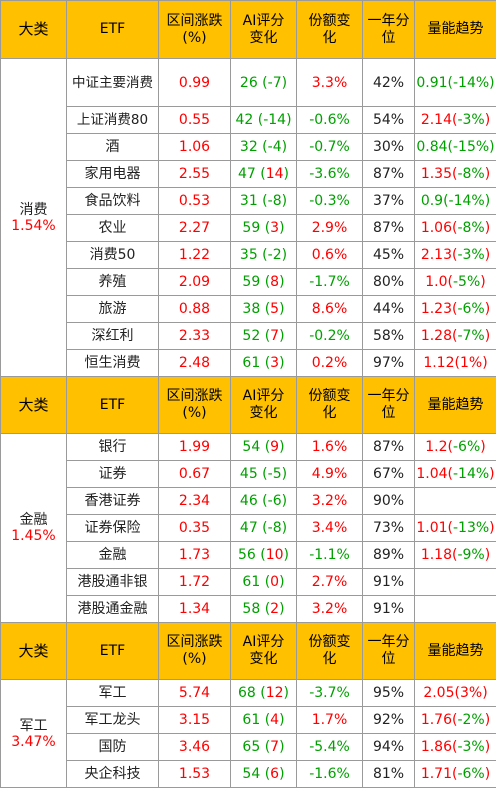  What do you see at coordinates (471, 774) in the screenshot?
I see `volume-delta: -6%` at bounding box center [471, 774].